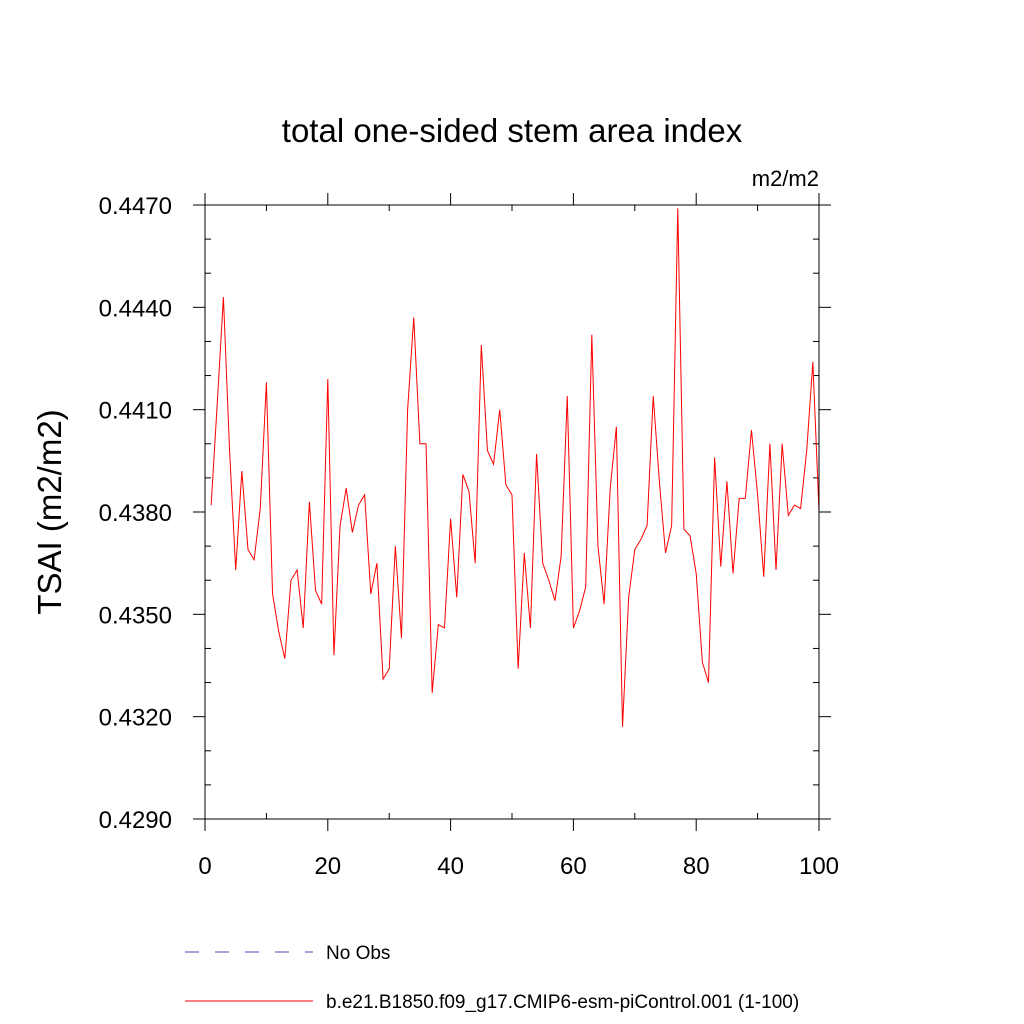 The image size is (1024, 1024). Describe the element at coordinates (573, 866) in the screenshot. I see `x-tick-label: 60` at that location.